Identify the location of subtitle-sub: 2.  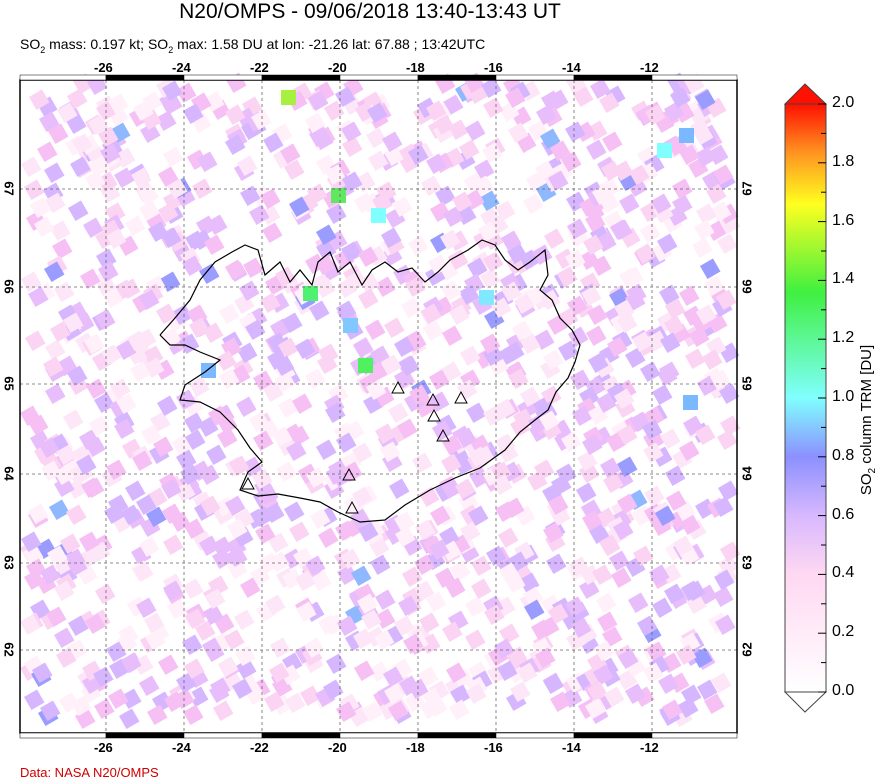
(171, 49).